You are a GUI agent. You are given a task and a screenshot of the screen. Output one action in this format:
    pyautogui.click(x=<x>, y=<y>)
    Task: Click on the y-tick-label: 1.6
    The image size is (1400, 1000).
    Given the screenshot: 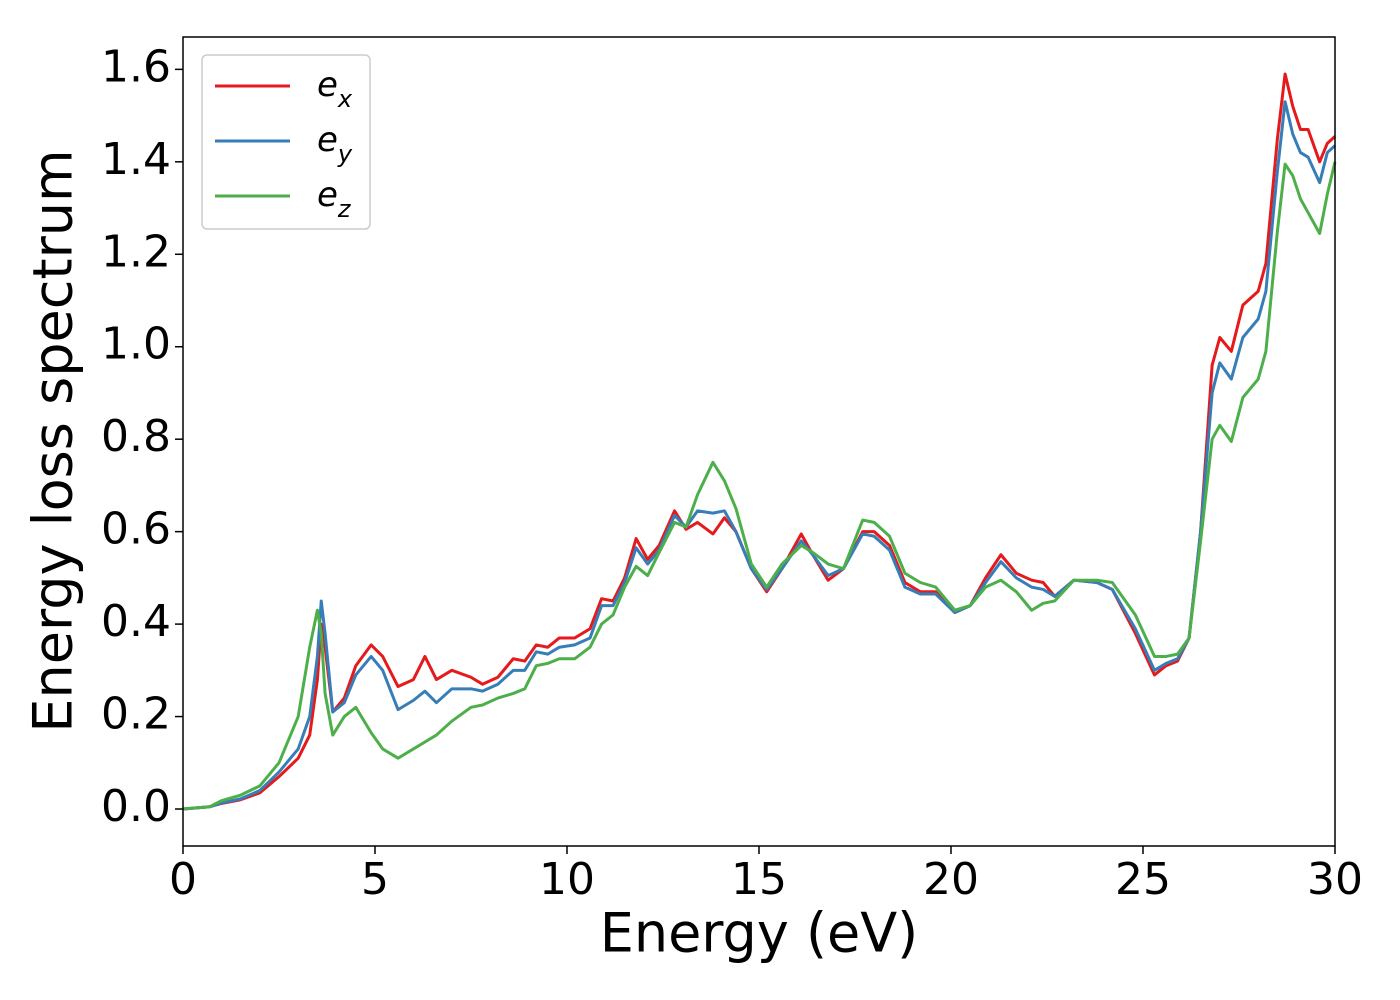 What is the action you would take?
    pyautogui.click(x=136, y=66)
    